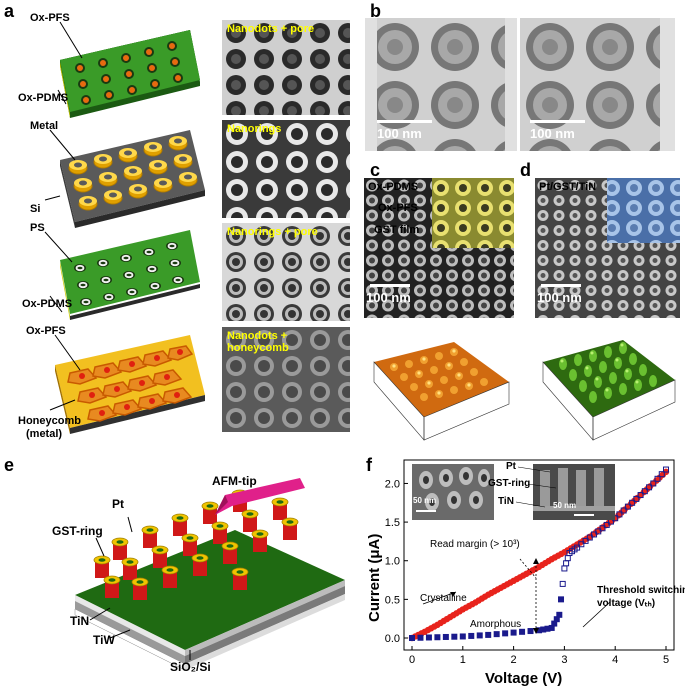  I want to click on label-si: Si, so click(35, 209).